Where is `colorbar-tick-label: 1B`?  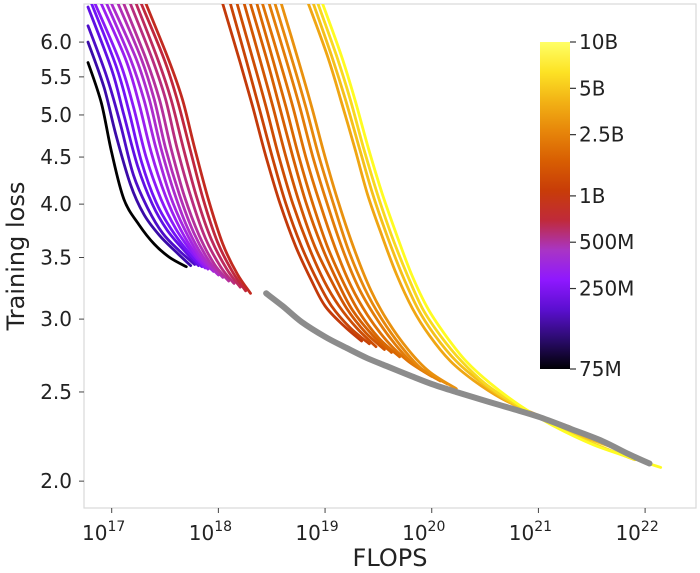 colorbar-tick-label: 1B is located at coordinates (592, 196).